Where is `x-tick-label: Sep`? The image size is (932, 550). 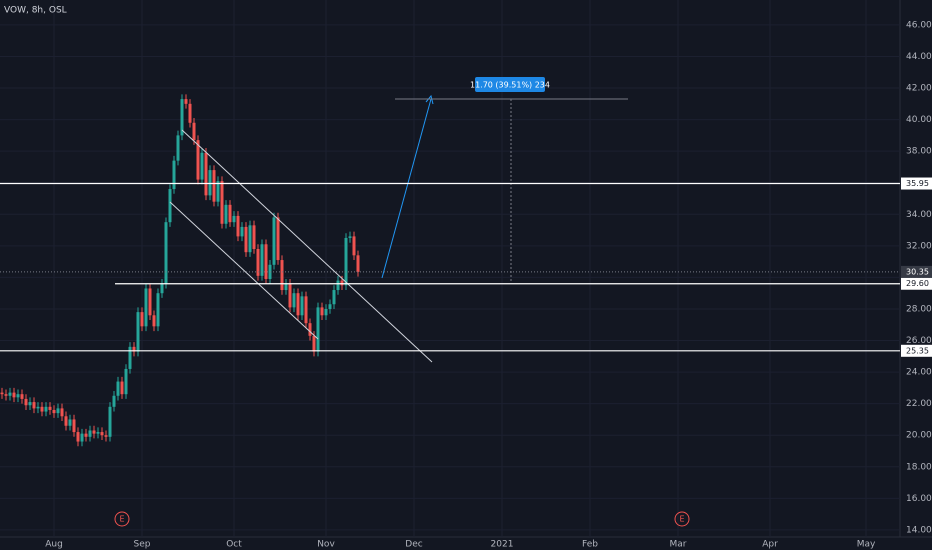 x-tick-label: Sep is located at coordinates (142, 545).